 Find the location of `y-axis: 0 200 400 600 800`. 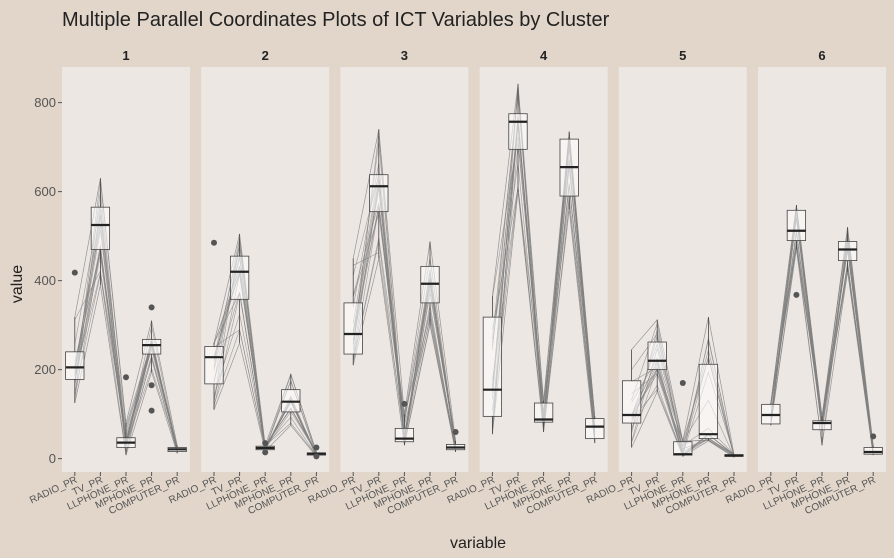

y-axis: 0 200 400 600 800 is located at coordinates (48, 280).